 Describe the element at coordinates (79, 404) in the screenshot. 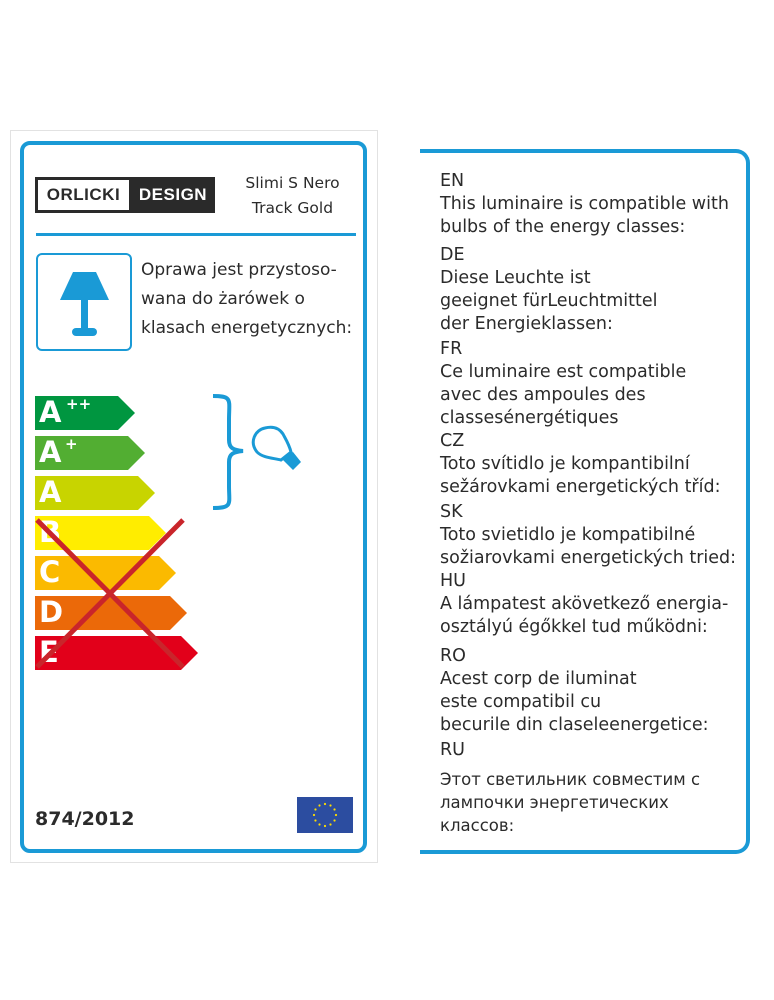

I see `energy-class-plus: ++` at that location.